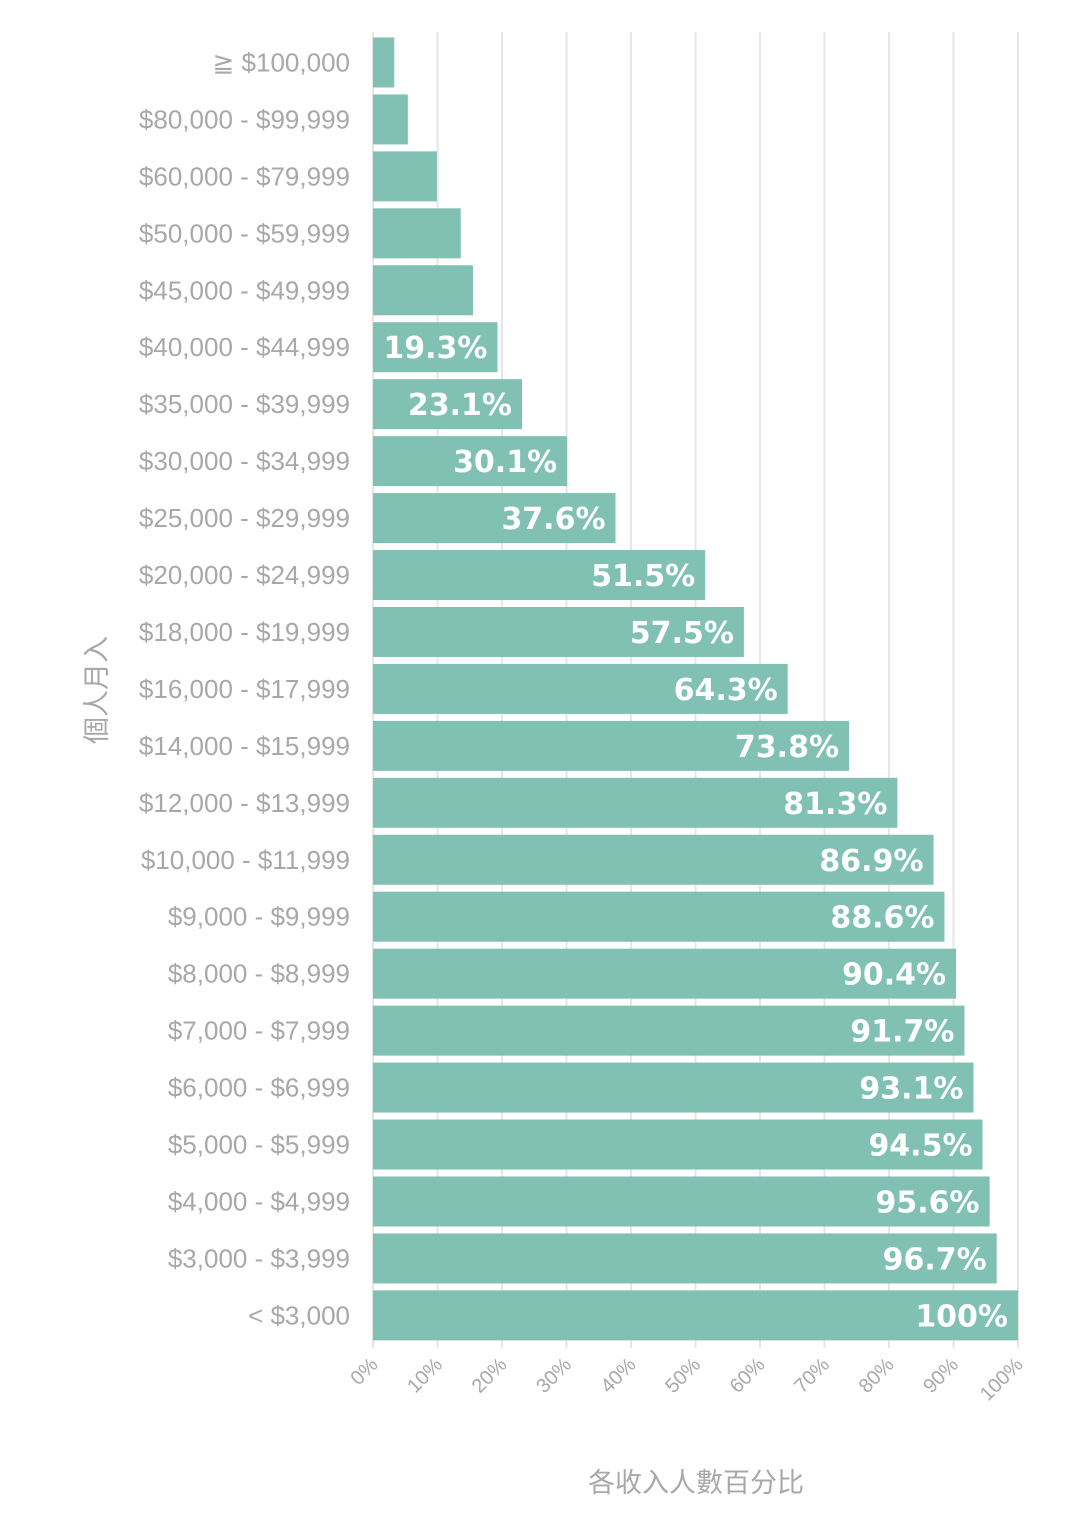 Image resolution: width=1080 pixels, height=1520 pixels. I want to click on data-label: 19.3%, so click(435, 348).